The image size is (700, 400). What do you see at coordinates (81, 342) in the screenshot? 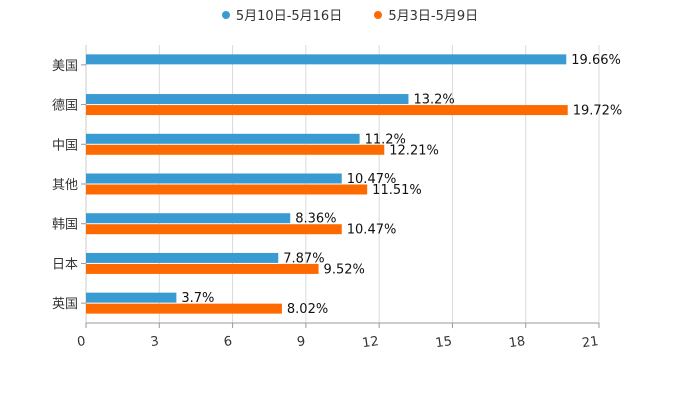
I see `x-tick-label: 0` at bounding box center [81, 342].